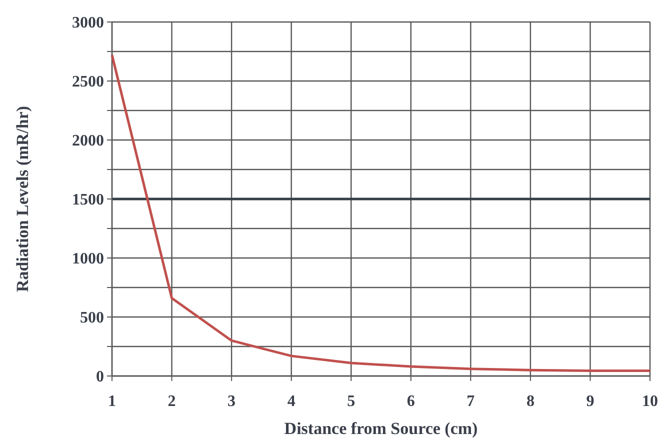 The width and height of the screenshot is (660, 444). Describe the element at coordinates (88, 82) in the screenshot. I see `y-tick-label: 2500` at that location.